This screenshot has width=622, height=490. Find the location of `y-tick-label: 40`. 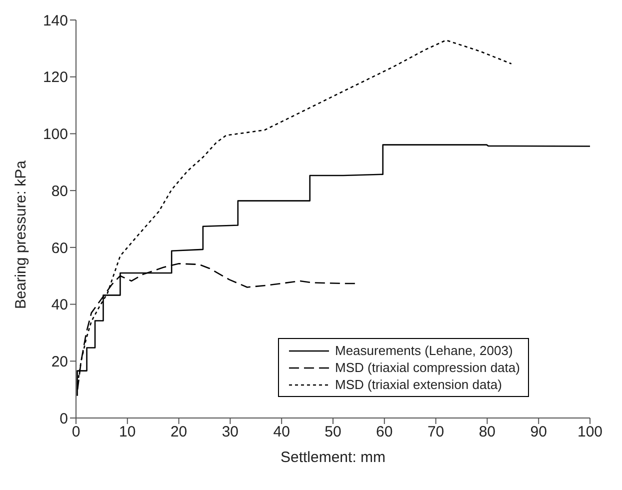

y-tick-label: 40 is located at coordinates (59, 305).